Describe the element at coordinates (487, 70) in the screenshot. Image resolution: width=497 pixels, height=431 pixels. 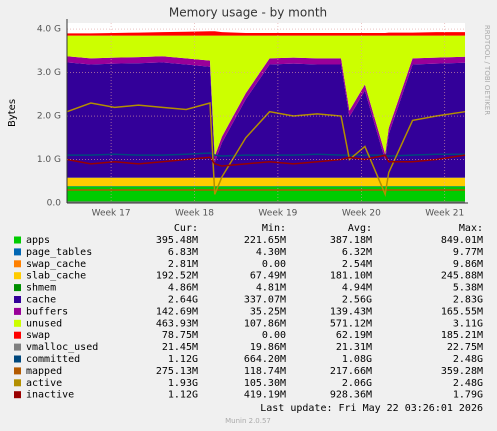
I see `side-text: RRDTOOL / TOBI OETIKER` at that location.